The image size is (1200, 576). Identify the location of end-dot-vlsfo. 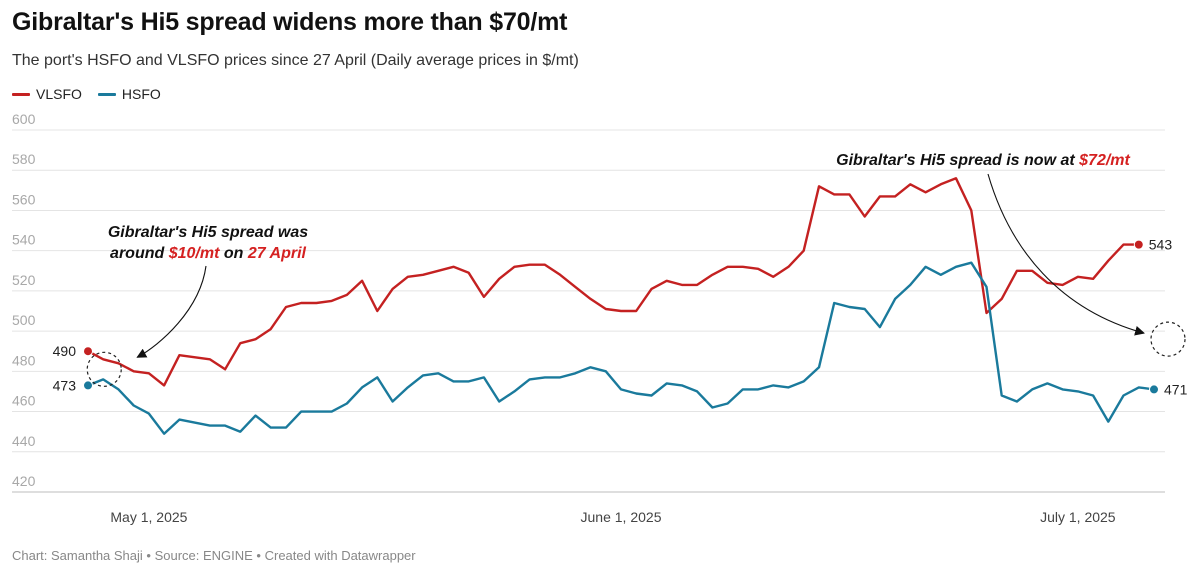
(1138, 244).